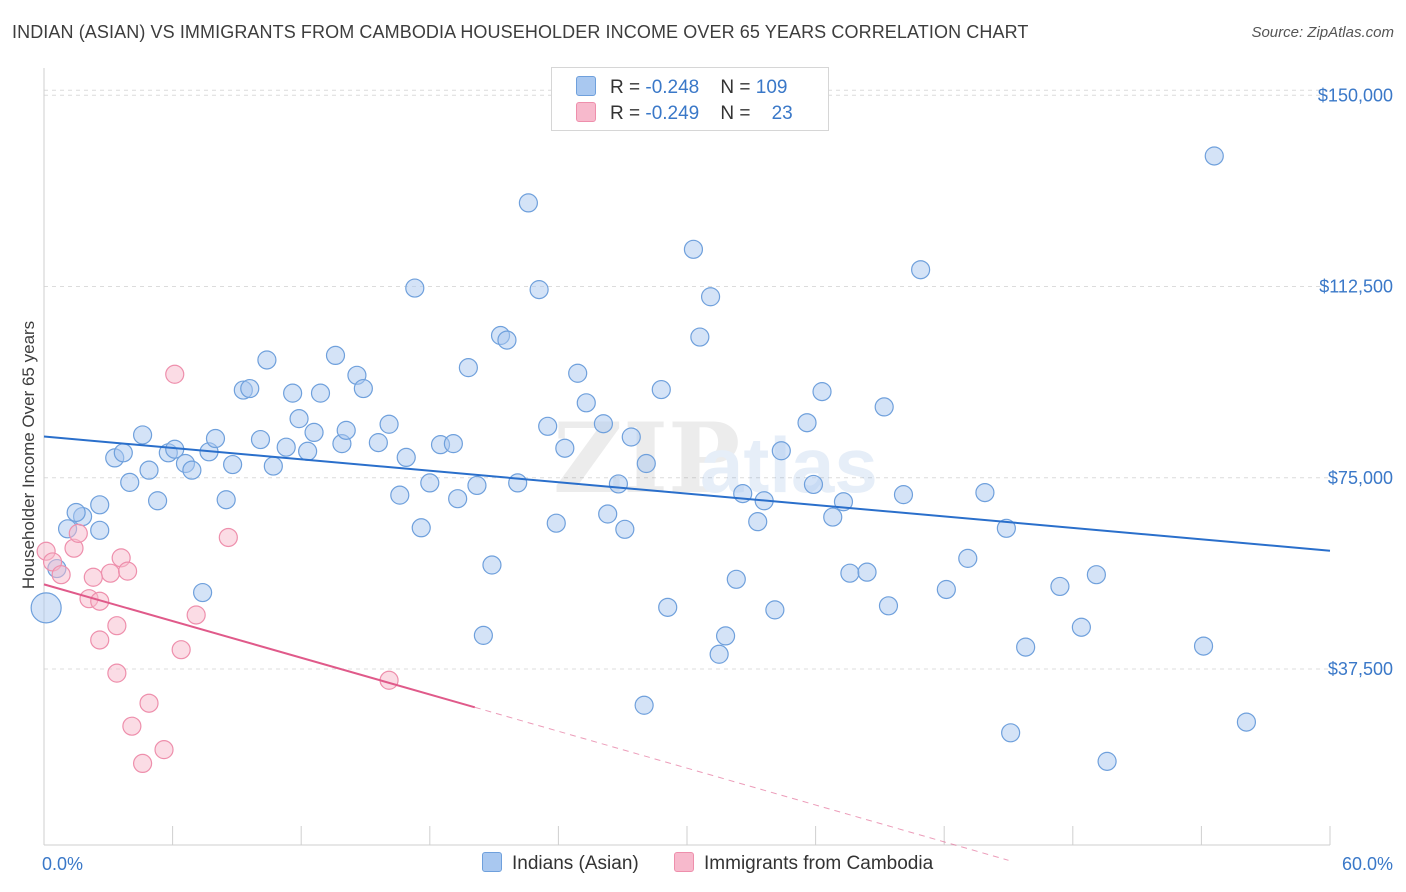 The width and height of the screenshot is (1406, 892). I want to click on watermark-atlas: atlas, so click(789, 465).